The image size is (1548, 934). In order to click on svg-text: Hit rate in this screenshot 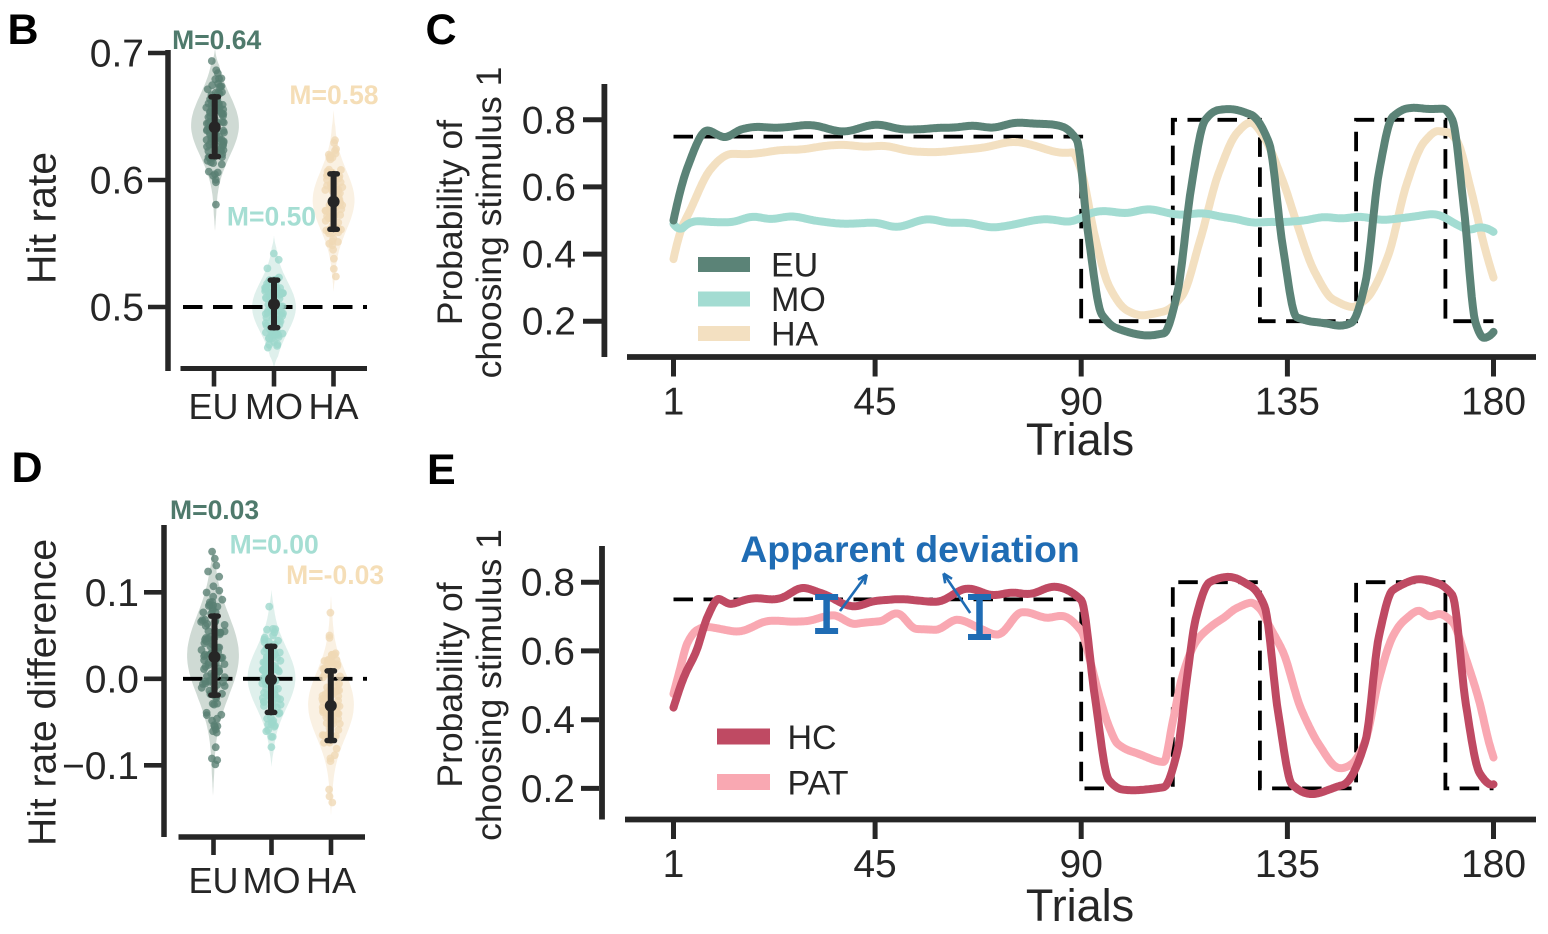, I will do `click(42, 218)`.